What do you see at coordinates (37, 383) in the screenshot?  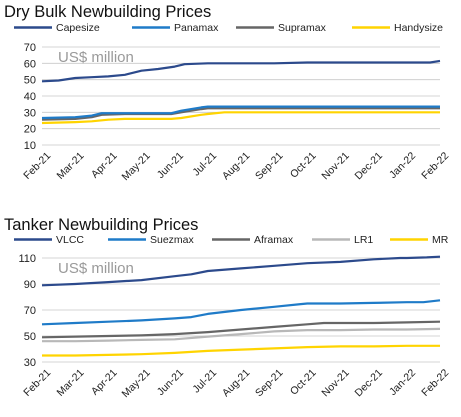 I see `tanker-x-tick-label: Feb-21` at bounding box center [37, 383].